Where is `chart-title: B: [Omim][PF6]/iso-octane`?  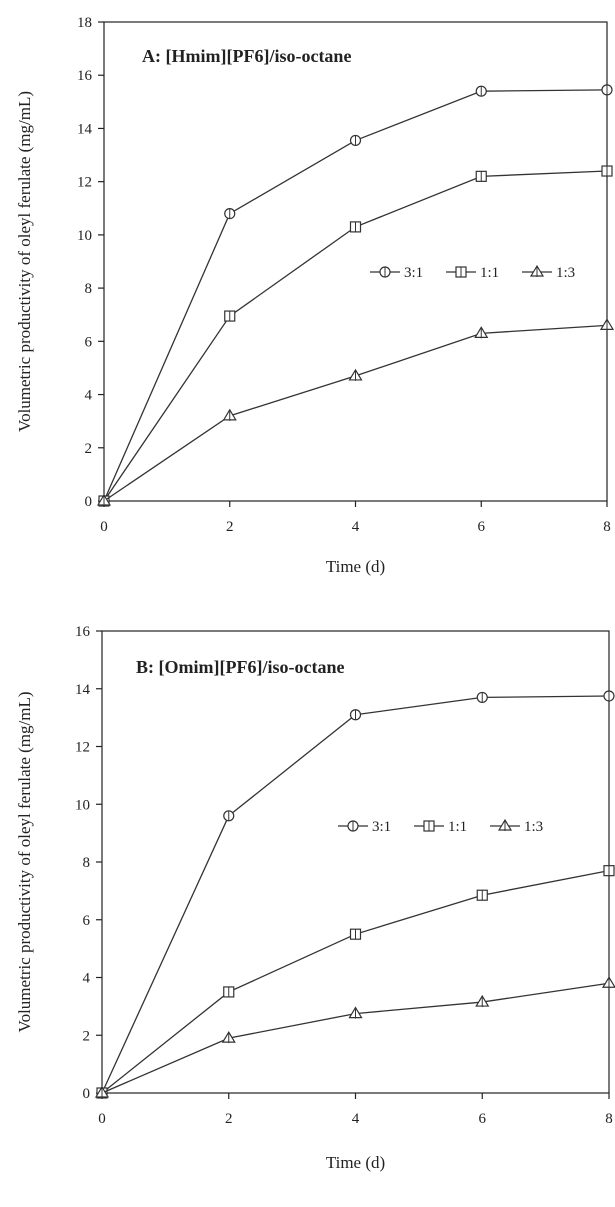
chart-title: B: [Omim][PF6]/iso-octane is located at coordinates (240, 667).